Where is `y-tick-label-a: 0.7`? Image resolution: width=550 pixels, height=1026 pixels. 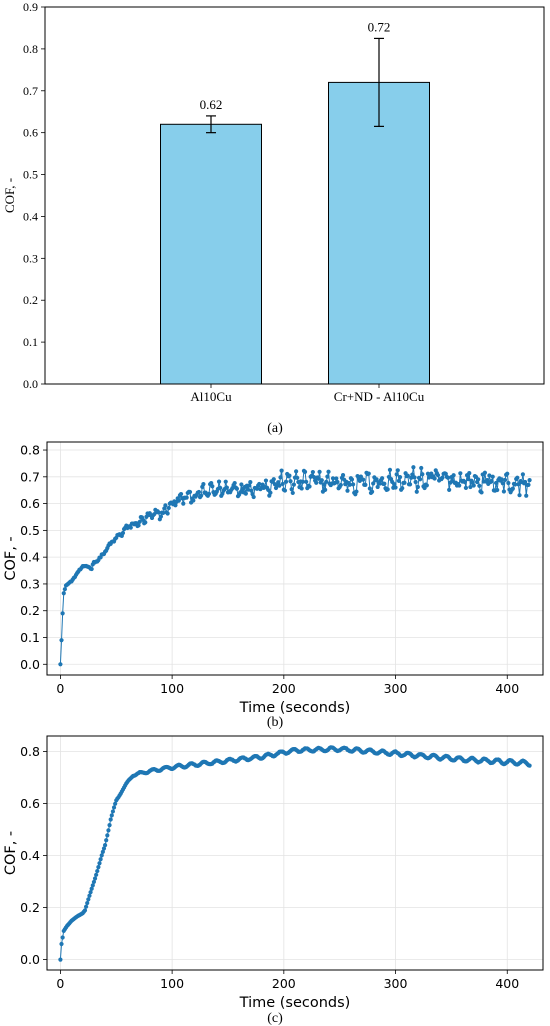 y-tick-label-a: 0.7 is located at coordinates (30, 91).